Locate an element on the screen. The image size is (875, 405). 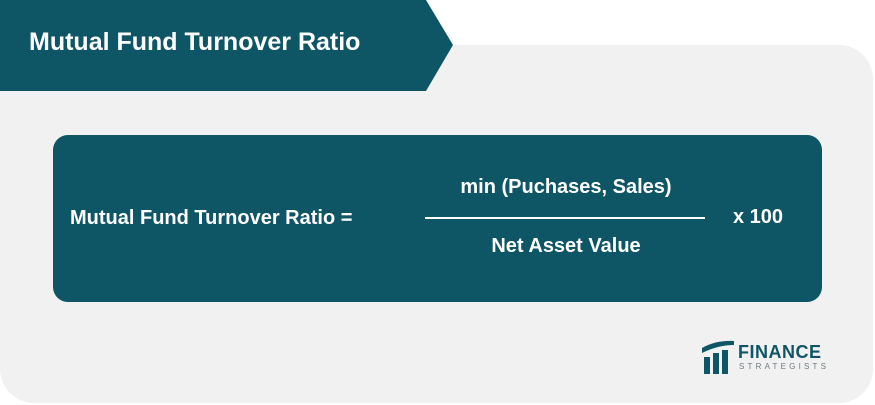
finance-strategists-logo: FINANCE STRATEGISTS is located at coordinates (769, 358).